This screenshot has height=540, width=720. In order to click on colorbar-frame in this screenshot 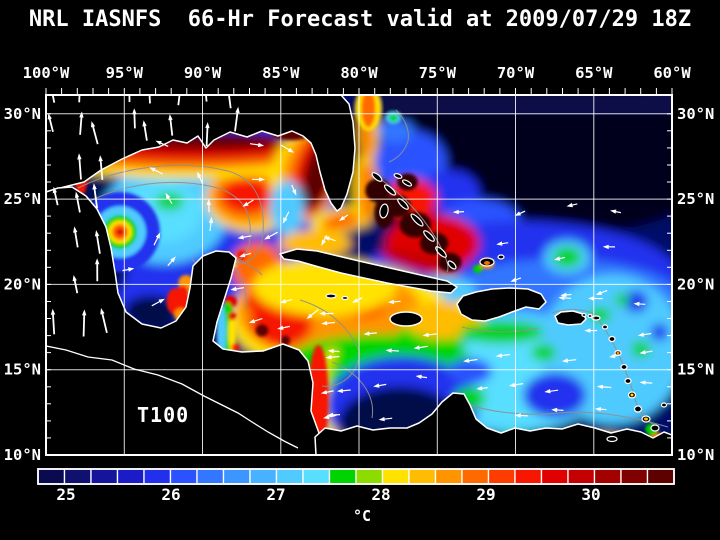, I will do `click(356, 476)`.